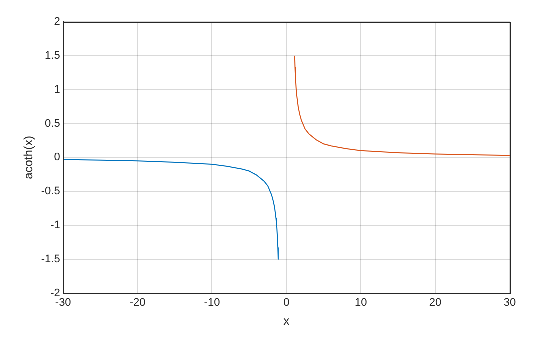  I want to click on y-tick-label: 2, so click(57, 22).